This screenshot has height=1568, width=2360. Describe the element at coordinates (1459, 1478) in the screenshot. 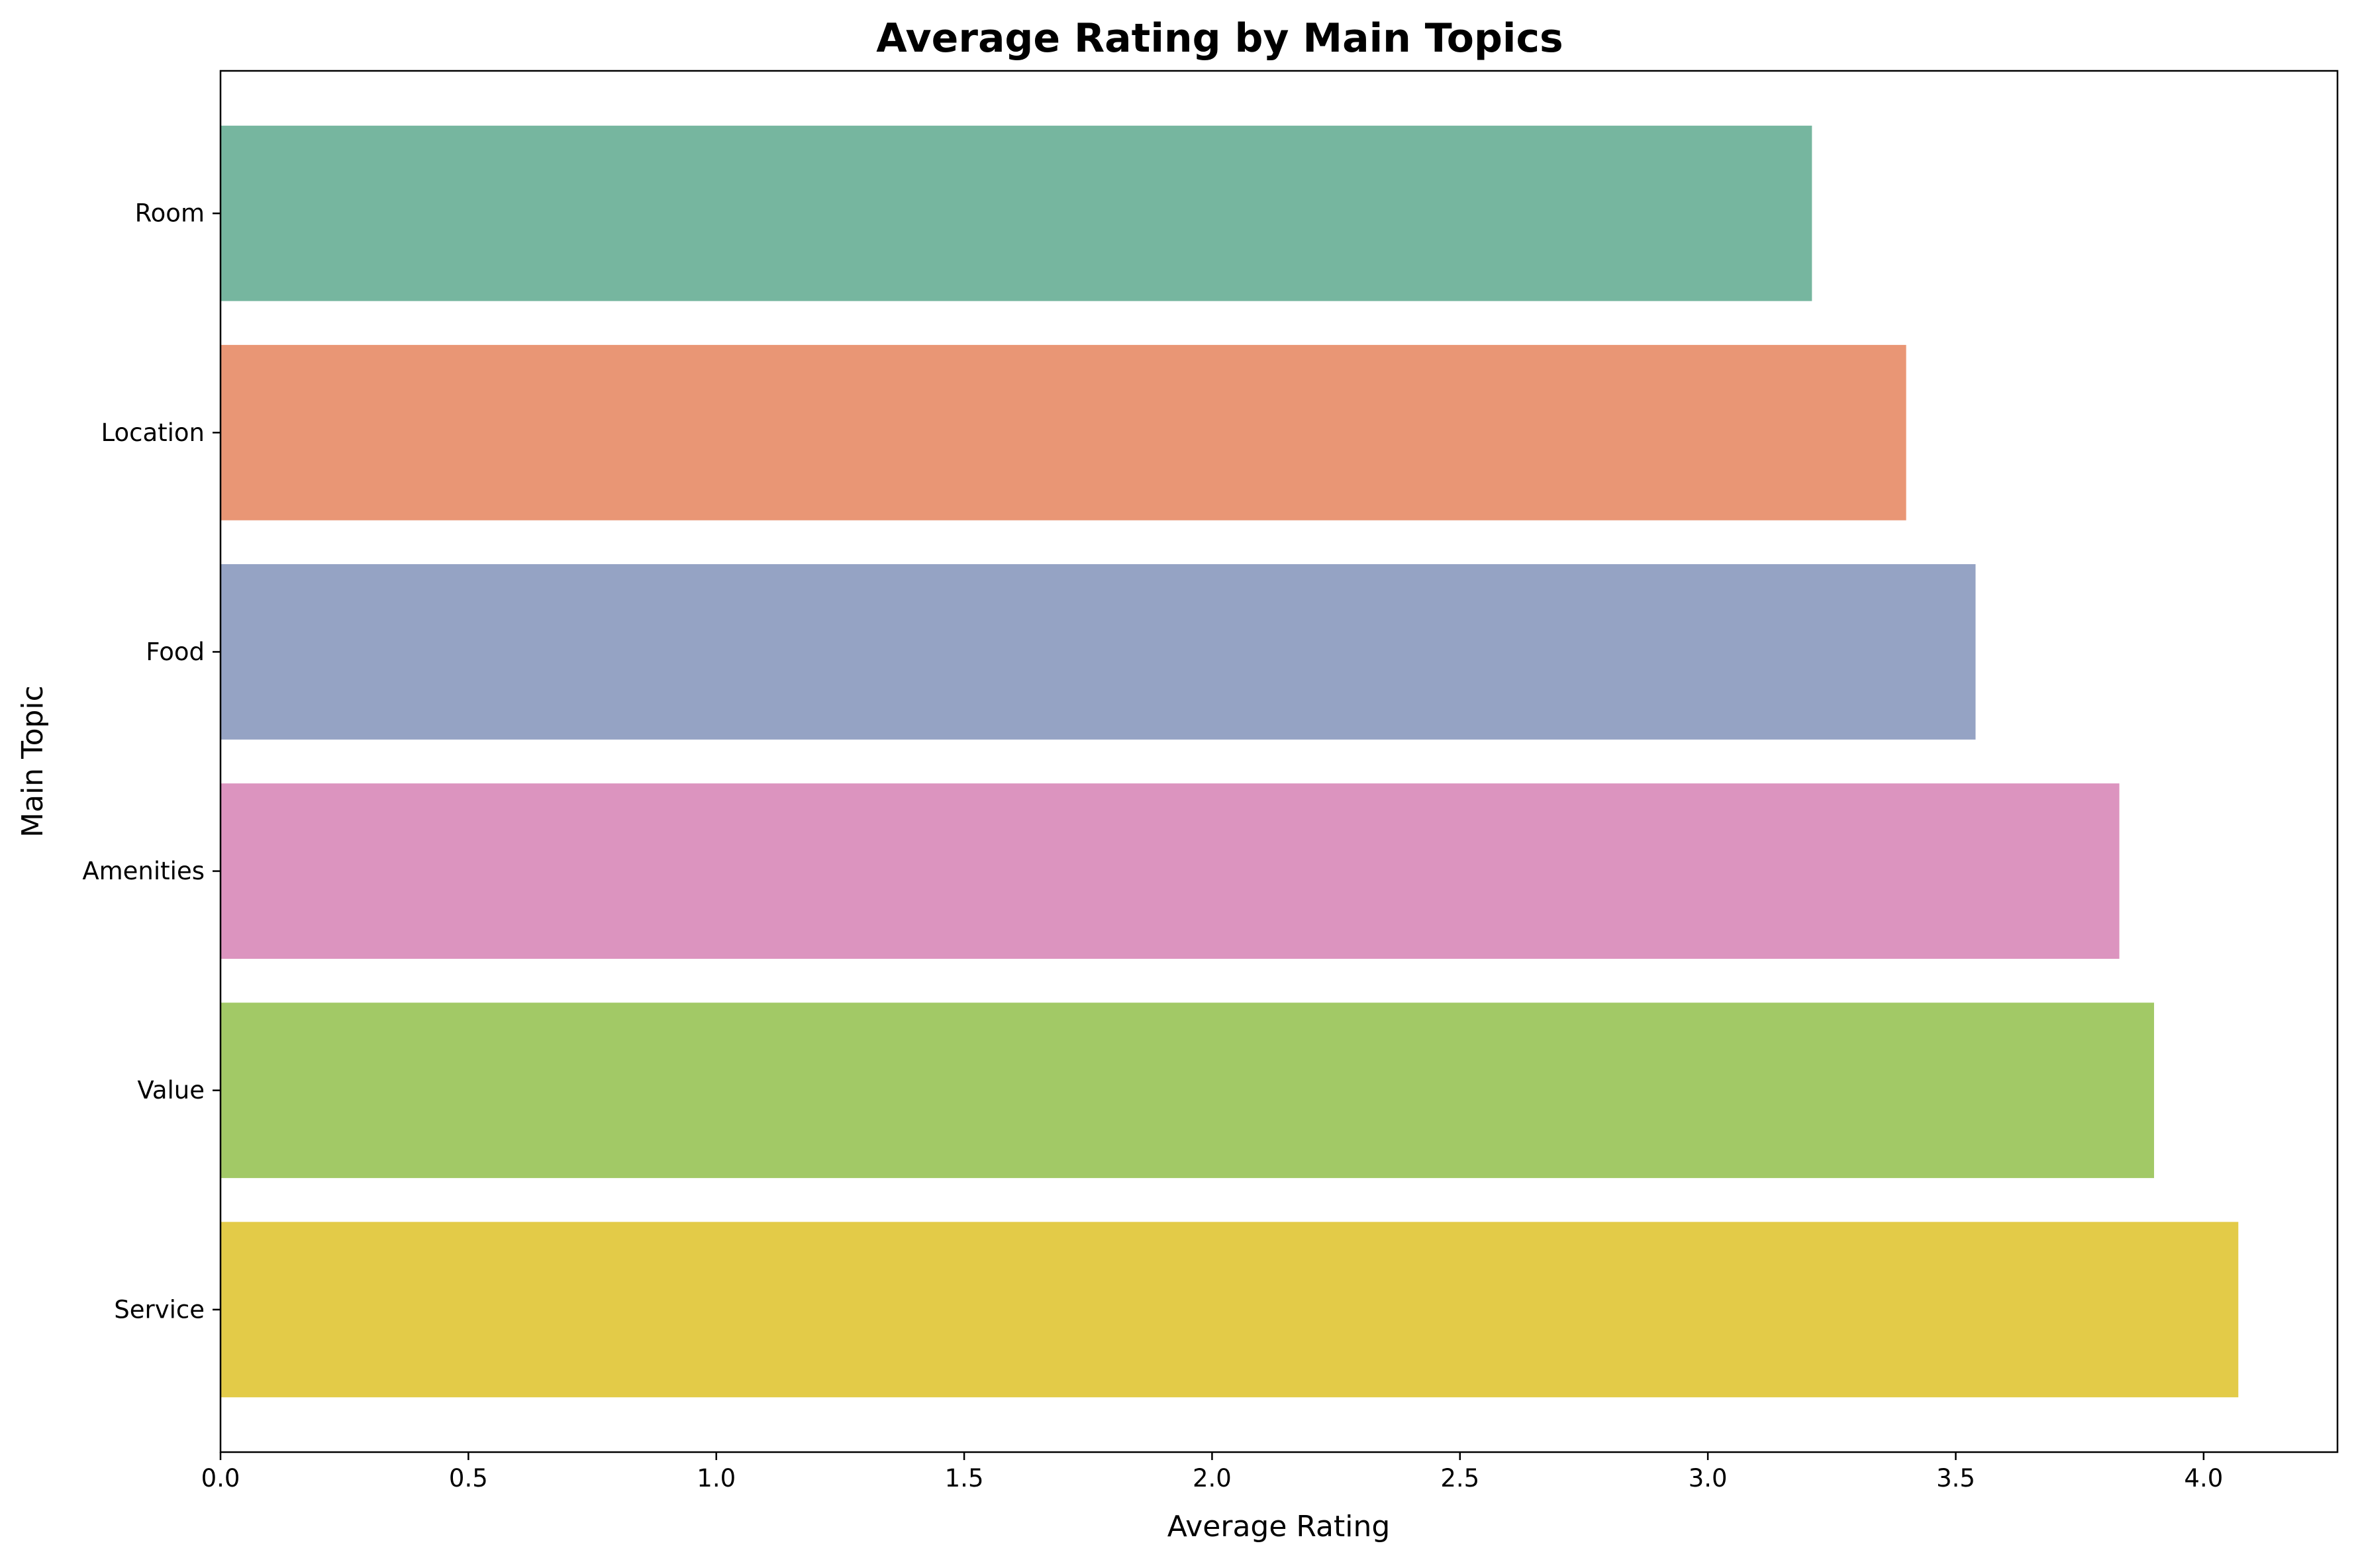

I see `x-tick-label-5: 2.5` at that location.